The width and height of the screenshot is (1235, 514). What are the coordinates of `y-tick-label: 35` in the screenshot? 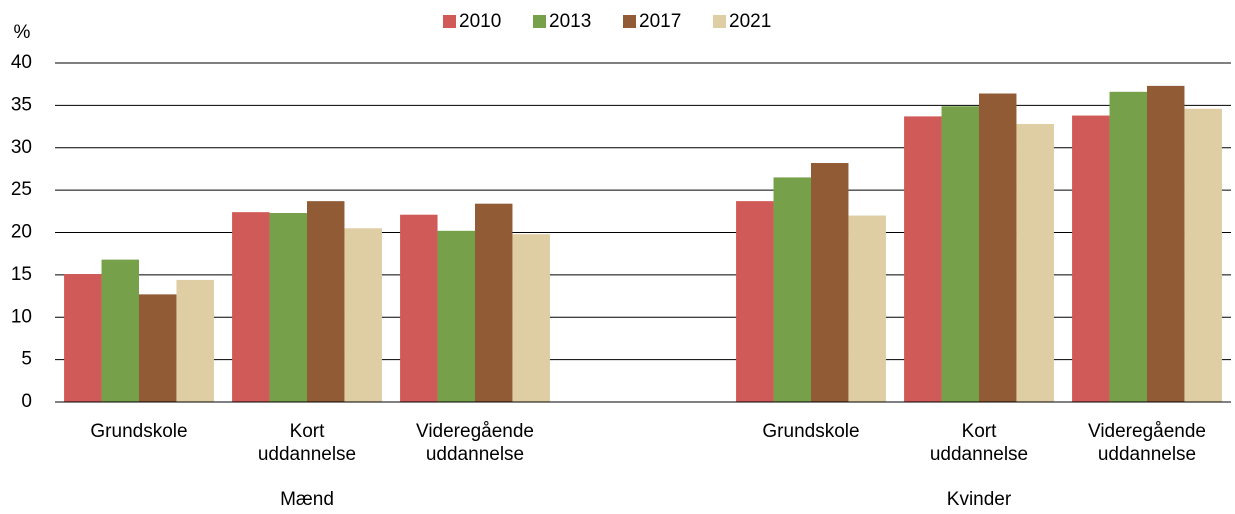 It's located at (21, 104).